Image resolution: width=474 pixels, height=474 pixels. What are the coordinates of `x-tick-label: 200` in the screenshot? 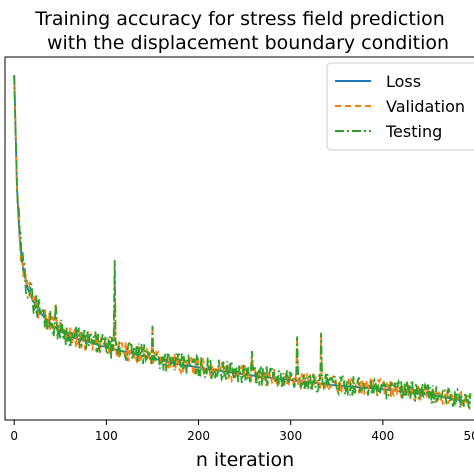 It's located at (198, 436).